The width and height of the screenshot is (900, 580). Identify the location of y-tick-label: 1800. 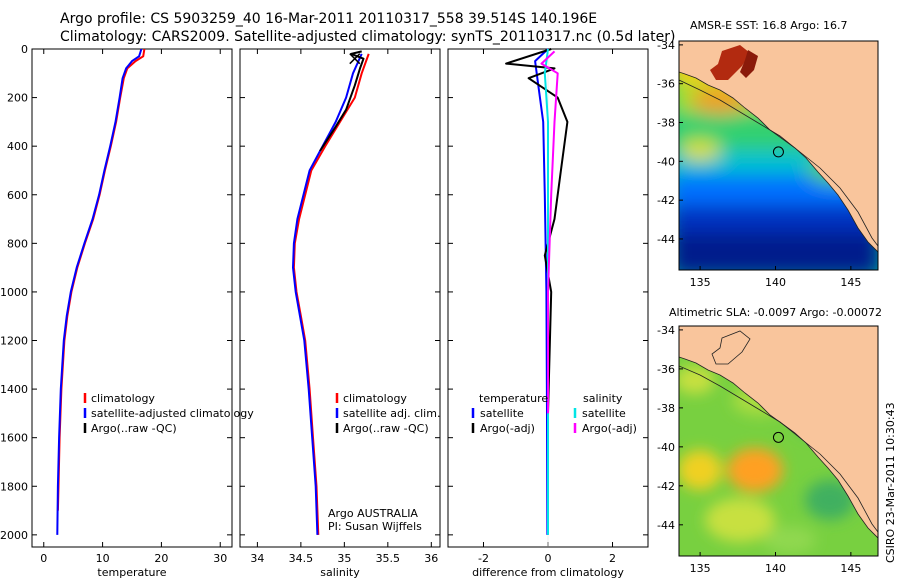
(14, 486).